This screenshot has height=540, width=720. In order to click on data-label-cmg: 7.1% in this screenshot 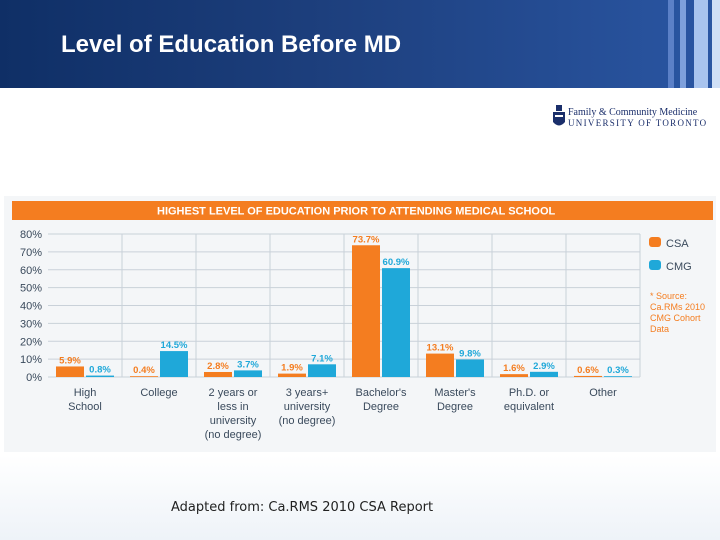, I will do `click(322, 358)`.